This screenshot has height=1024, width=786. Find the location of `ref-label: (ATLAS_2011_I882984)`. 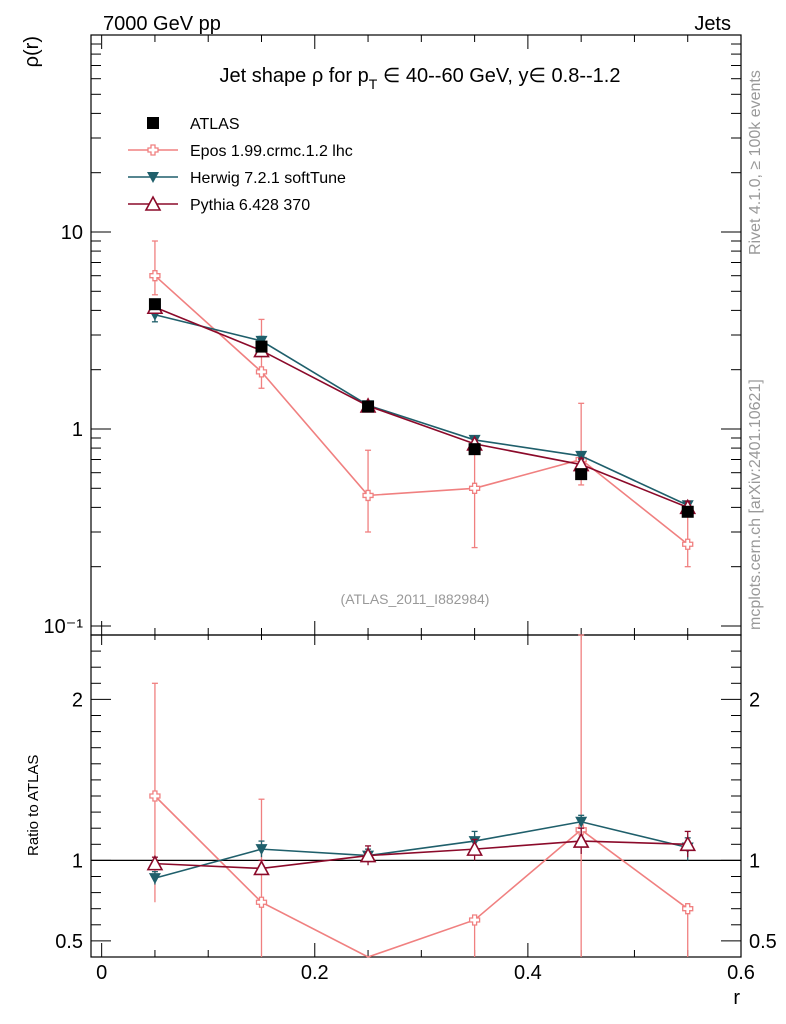

ref-label: (ATLAS_2011_I882984) is located at coordinates (415, 599).